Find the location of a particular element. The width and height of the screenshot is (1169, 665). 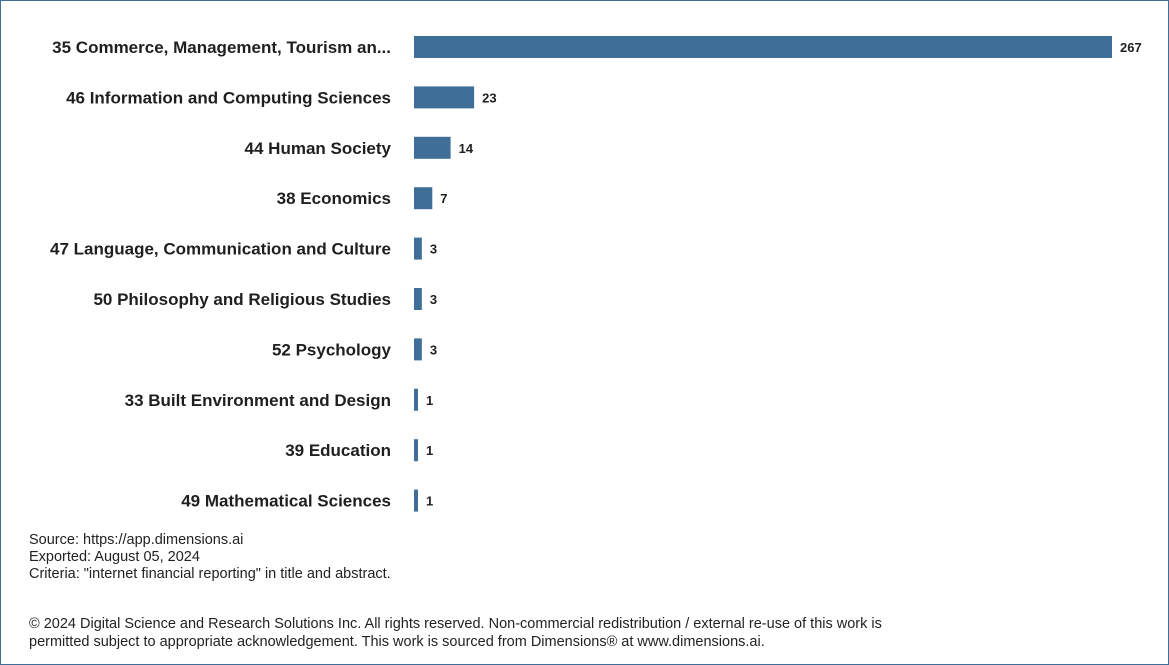

category-label: 49 Mathematical Sciences is located at coordinates (286, 501).